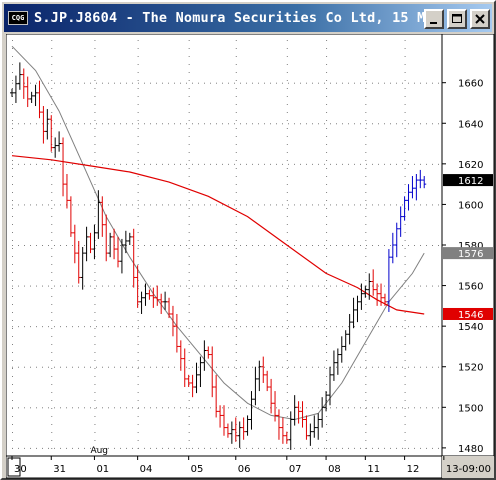 Image resolution: width=496 pixels, height=480 pixels. Describe the element at coordinates (480, 19) in the screenshot. I see `close-button` at that location.